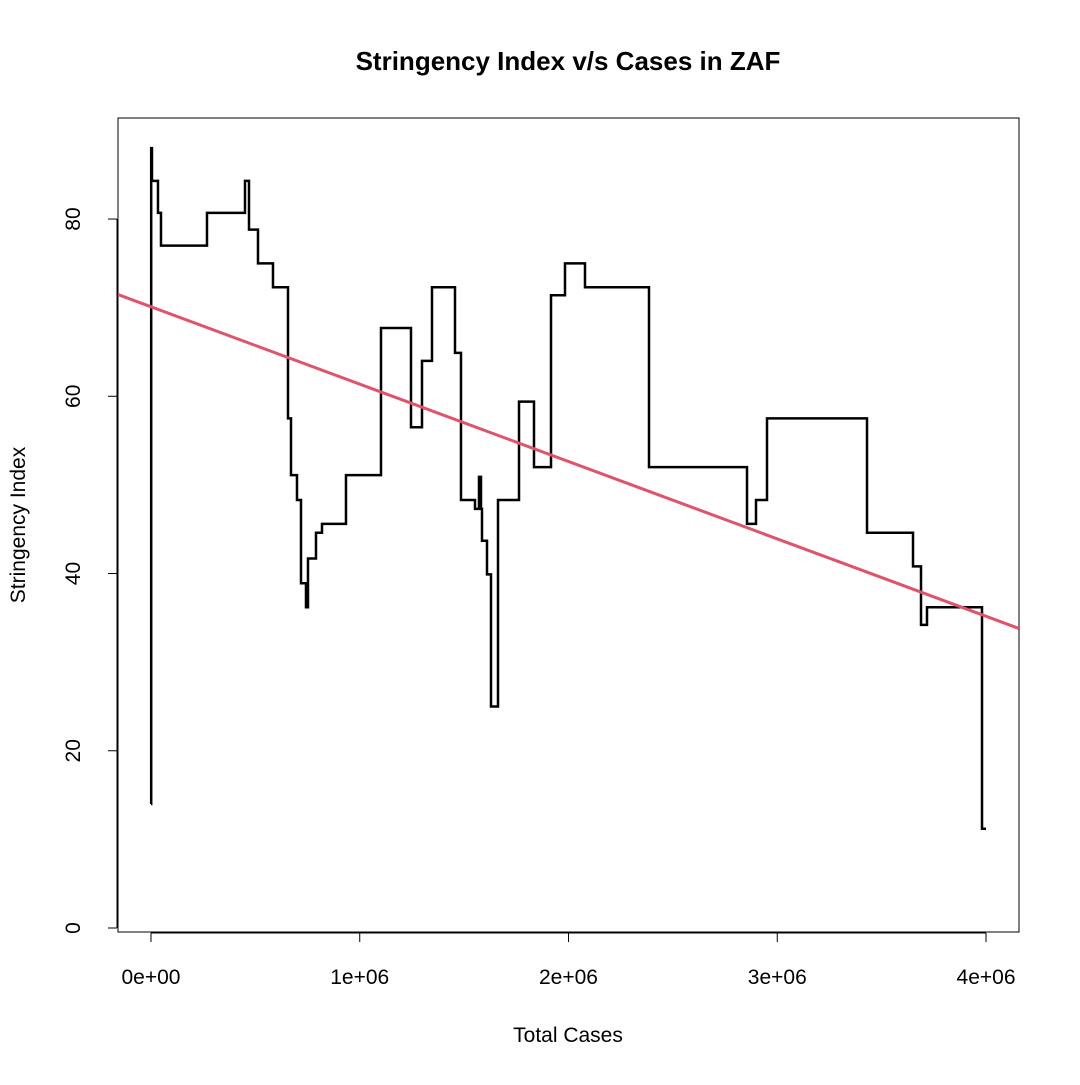 The height and width of the screenshot is (1085, 1080). What do you see at coordinates (73, 928) in the screenshot?
I see `y-tick-label: 0` at bounding box center [73, 928].